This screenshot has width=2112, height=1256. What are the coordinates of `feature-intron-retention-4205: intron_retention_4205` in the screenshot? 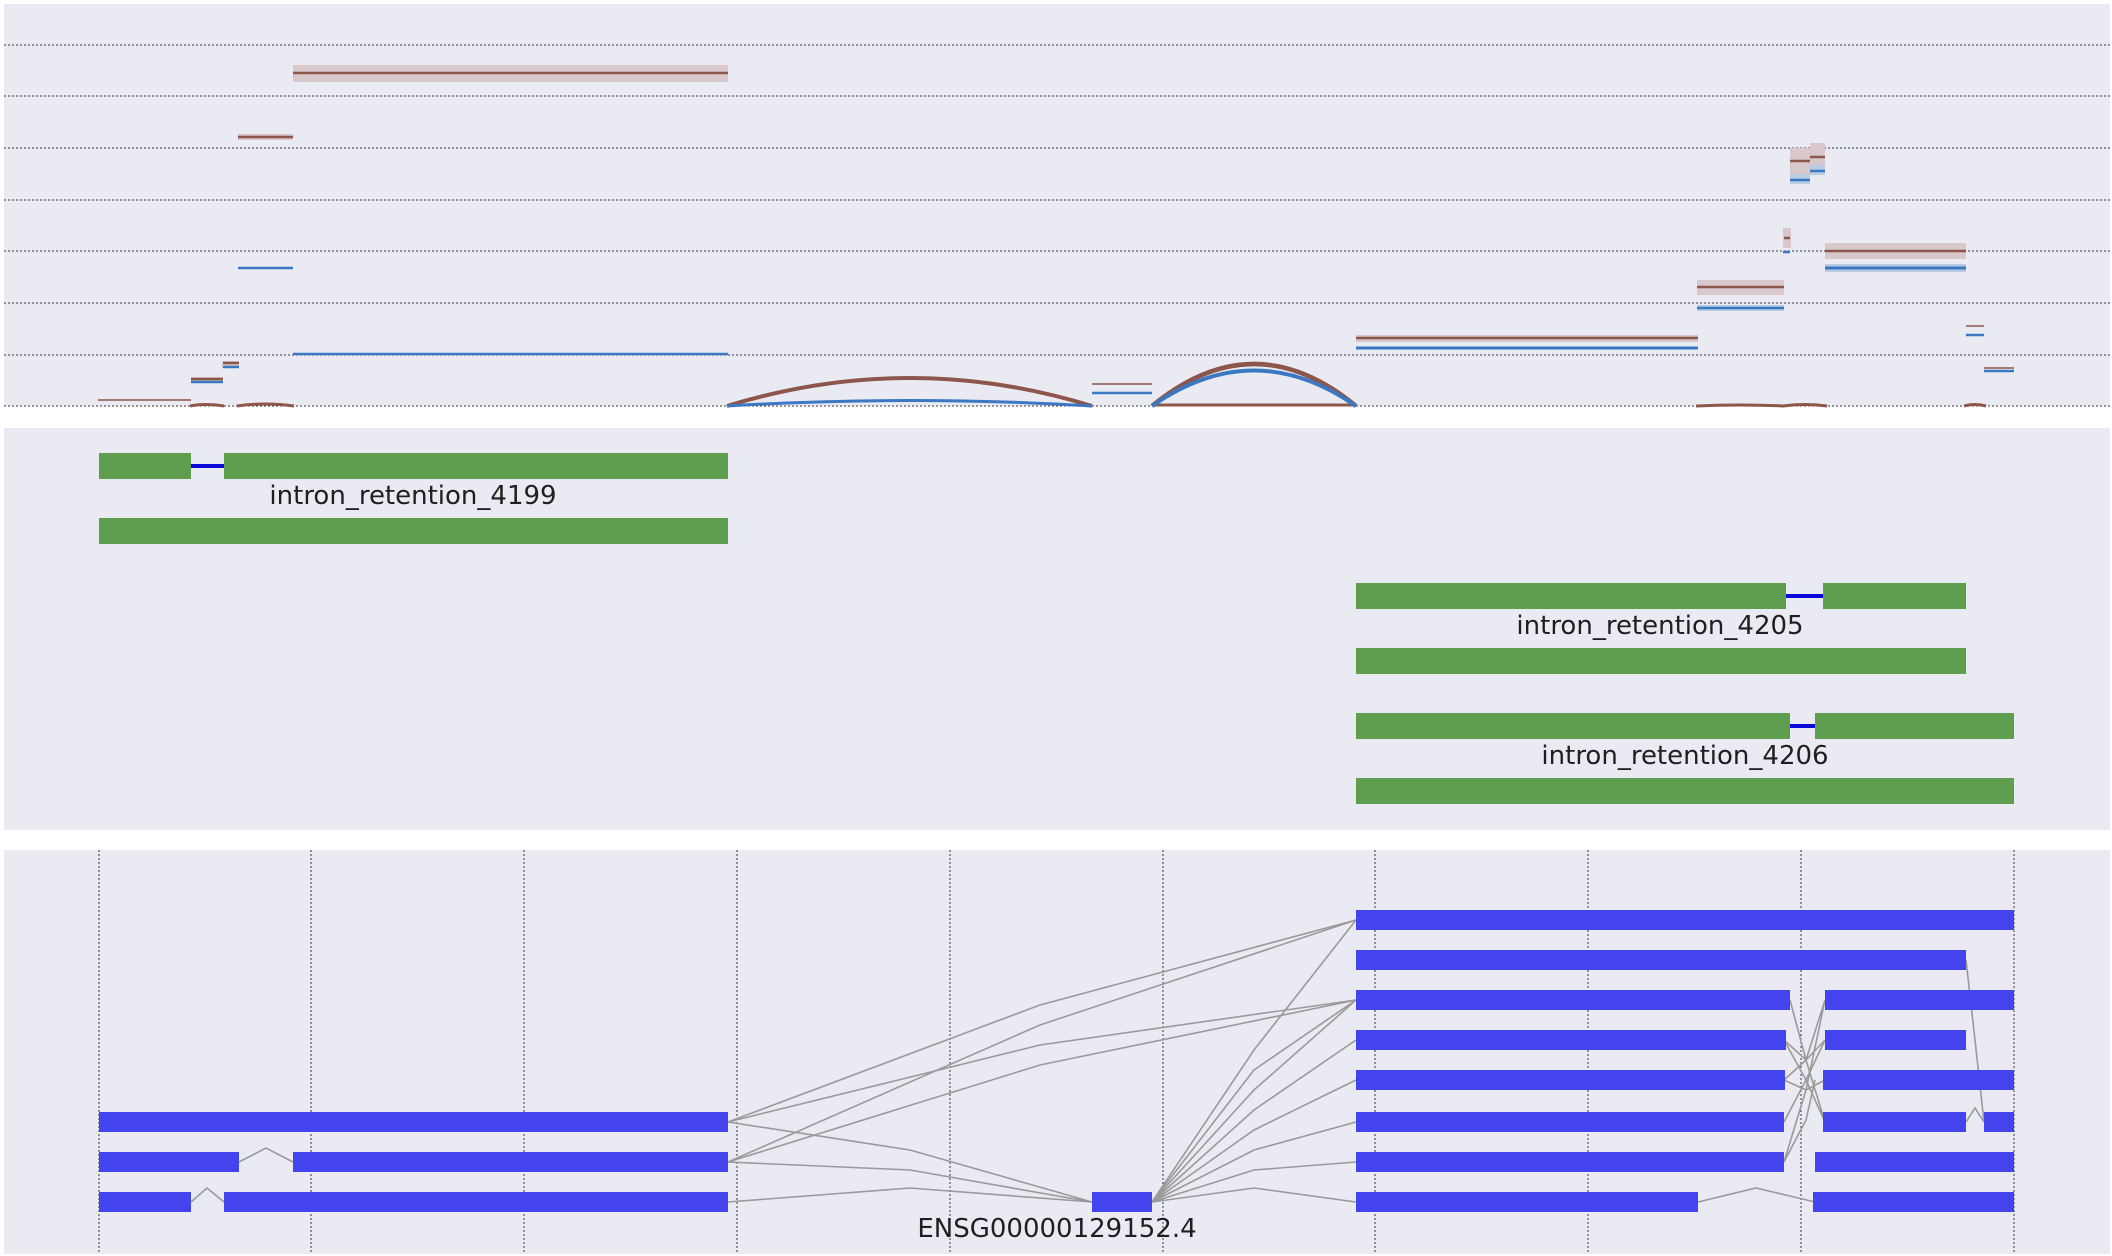 It's located at (1661, 628).